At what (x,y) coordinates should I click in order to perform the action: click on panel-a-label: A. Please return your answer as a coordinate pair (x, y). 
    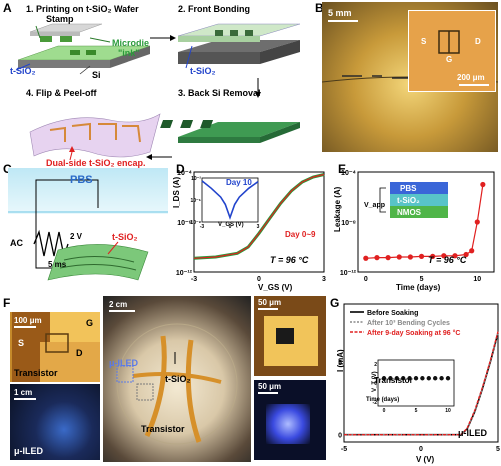
    Looking at the image, I should click on (7, 8).